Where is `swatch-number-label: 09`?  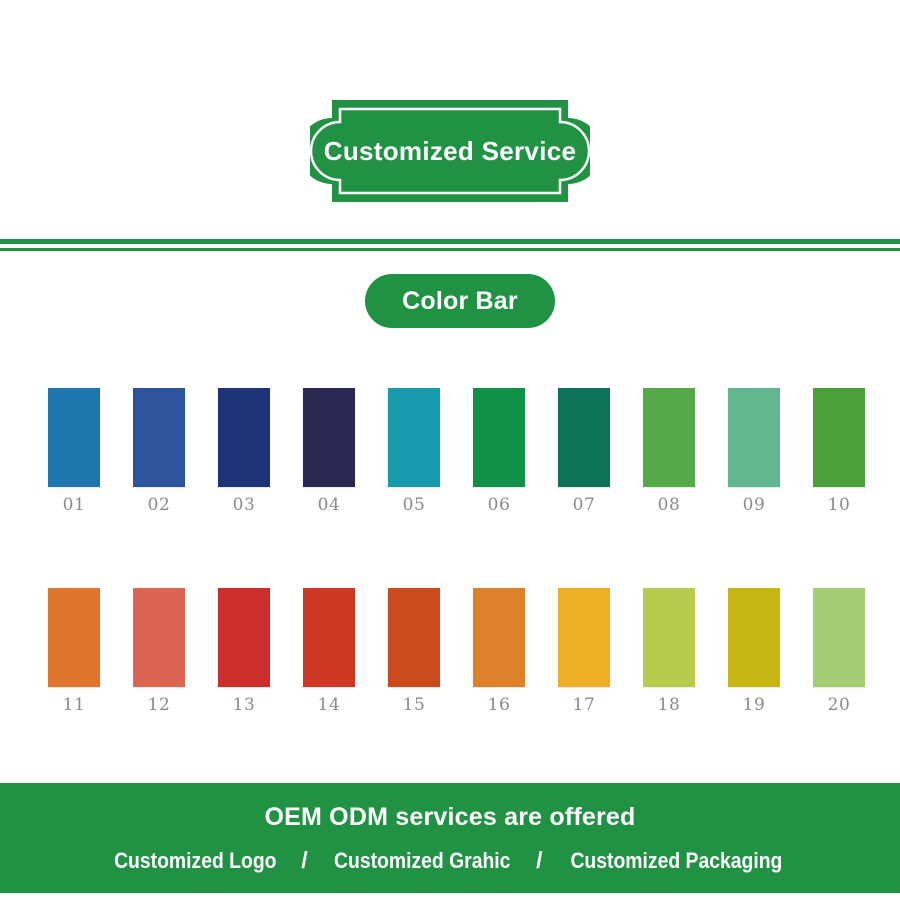
swatch-number-label: 09 is located at coordinates (754, 505).